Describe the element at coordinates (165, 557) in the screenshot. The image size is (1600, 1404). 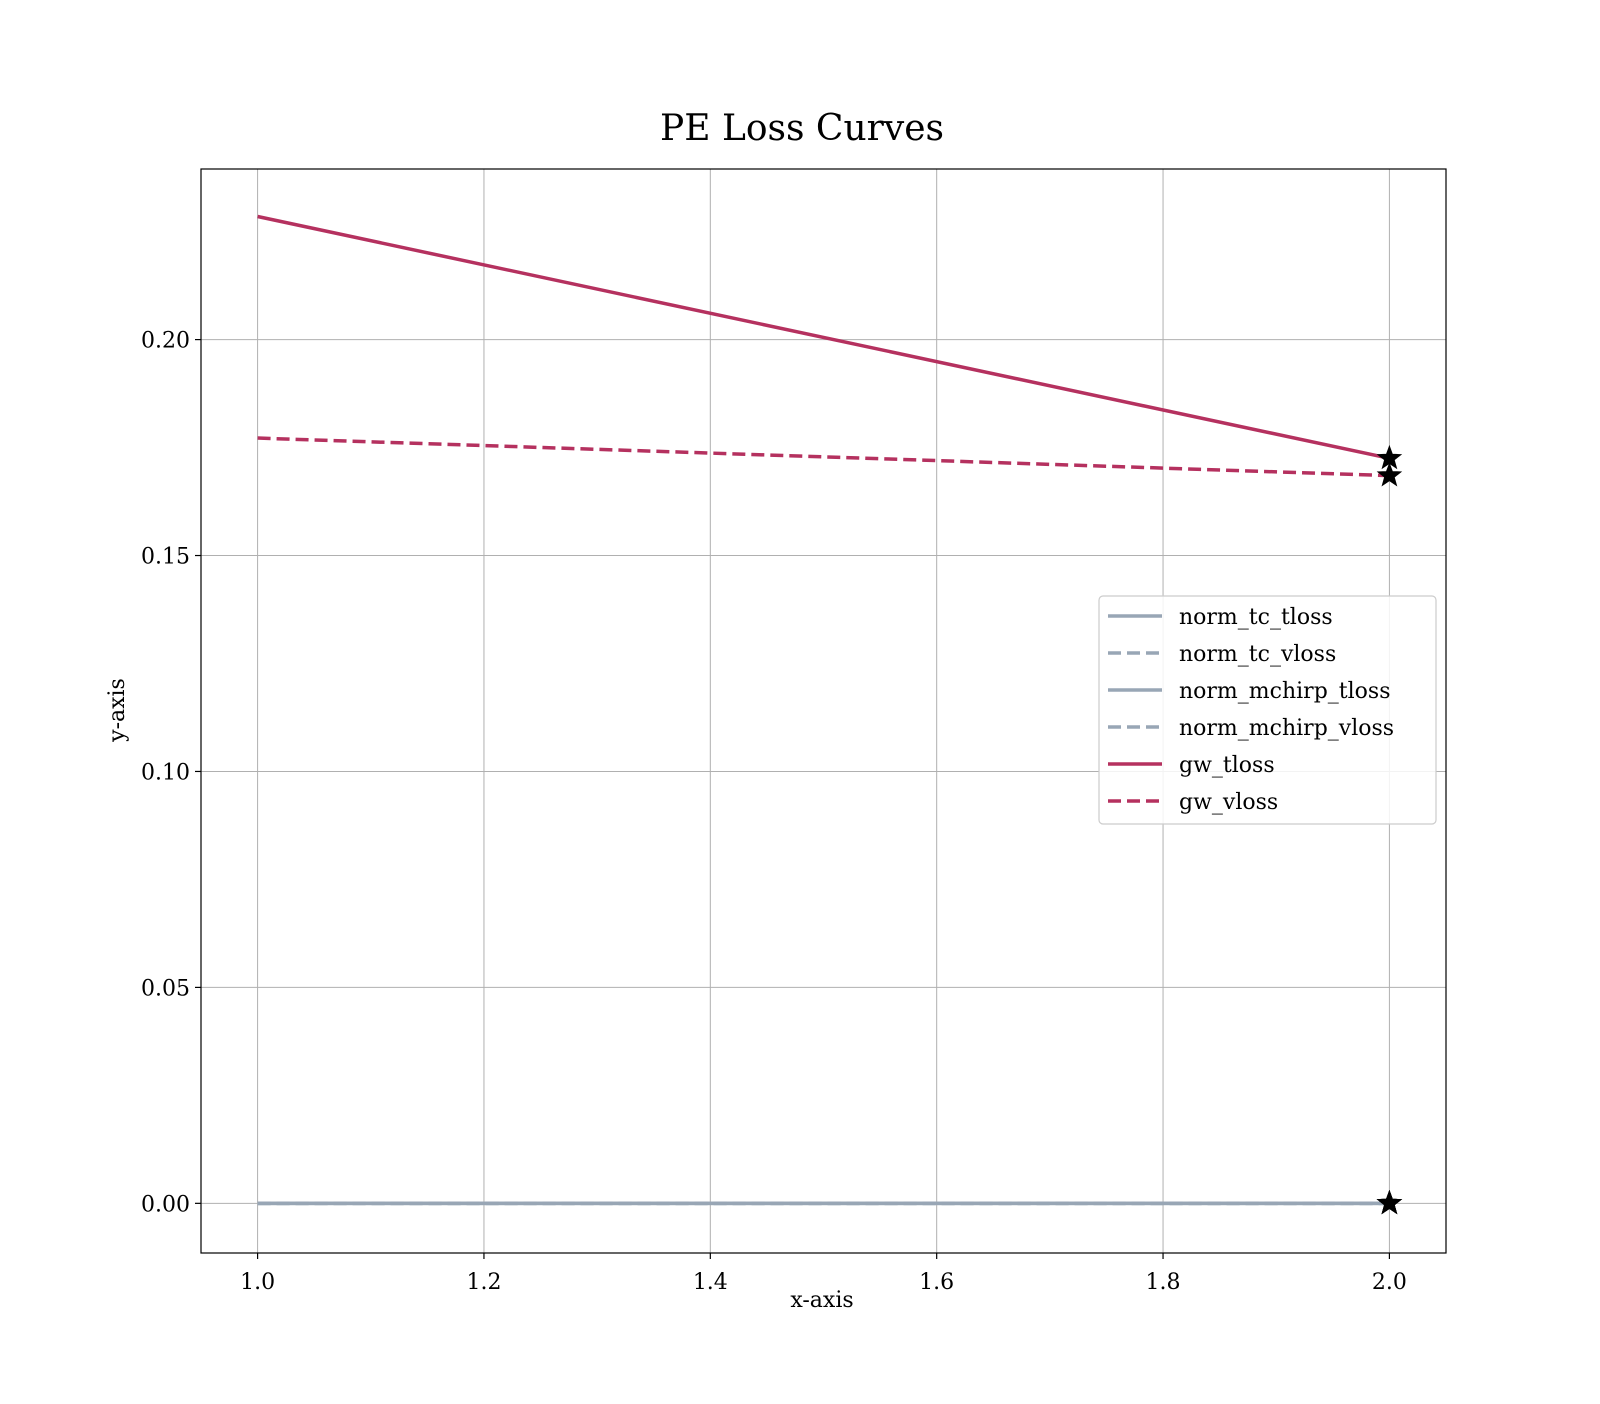
I see `y-tick-label: 0.15` at that location.